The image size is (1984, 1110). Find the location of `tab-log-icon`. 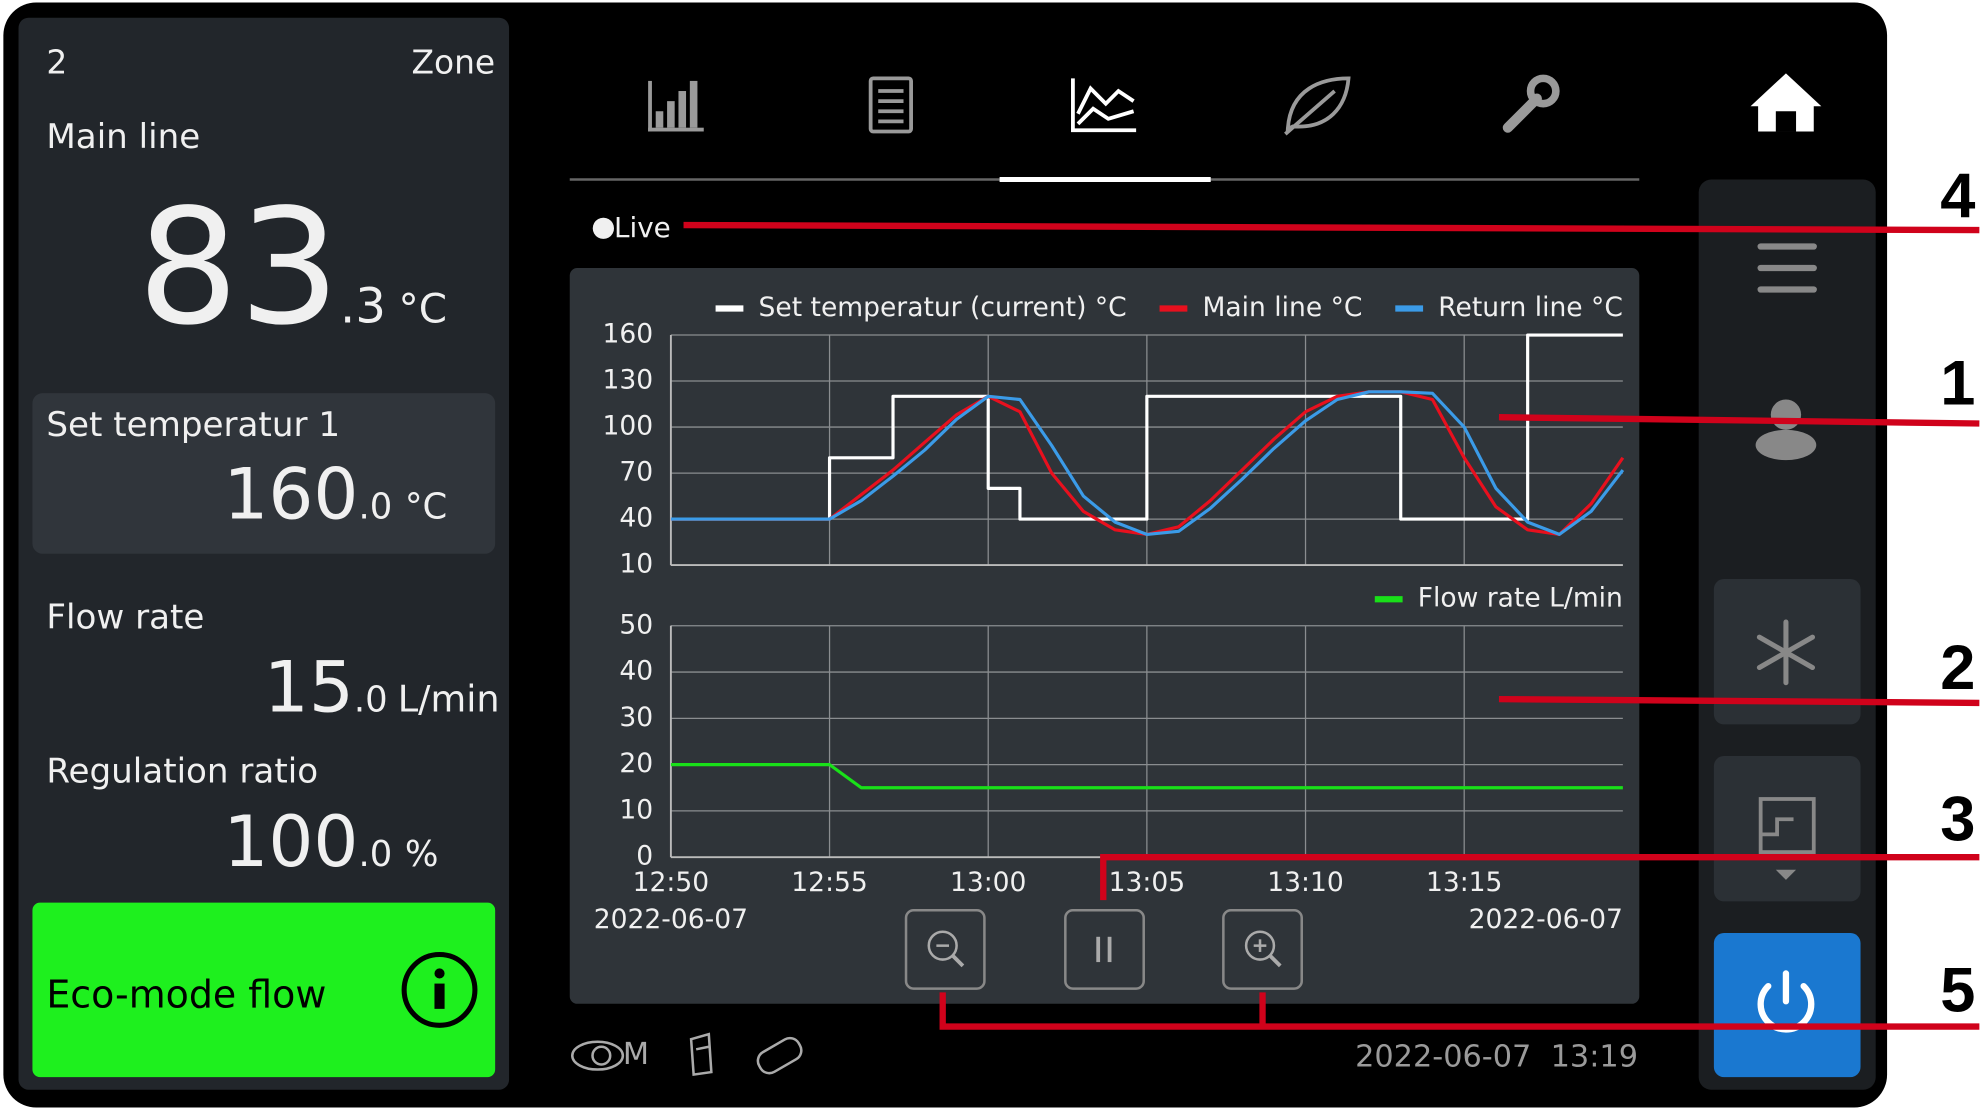

tab-log-icon is located at coordinates (890, 105).